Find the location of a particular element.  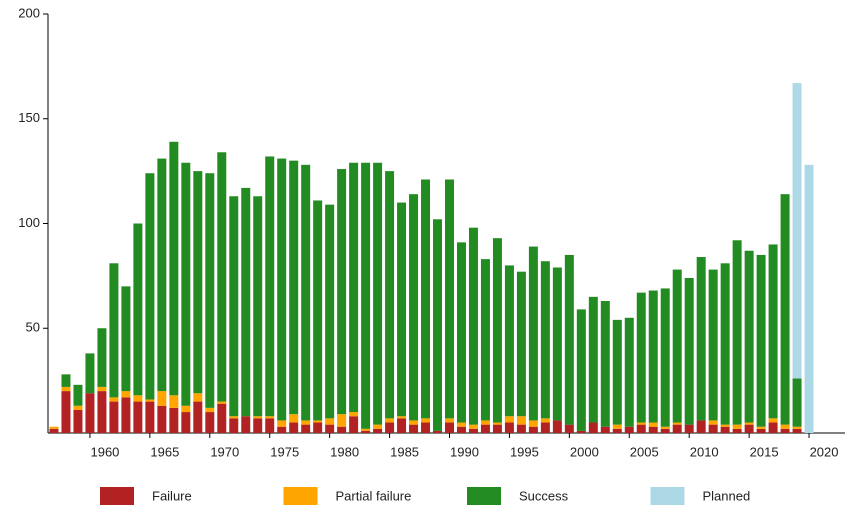

legend-label: Success is located at coordinates (544, 495).